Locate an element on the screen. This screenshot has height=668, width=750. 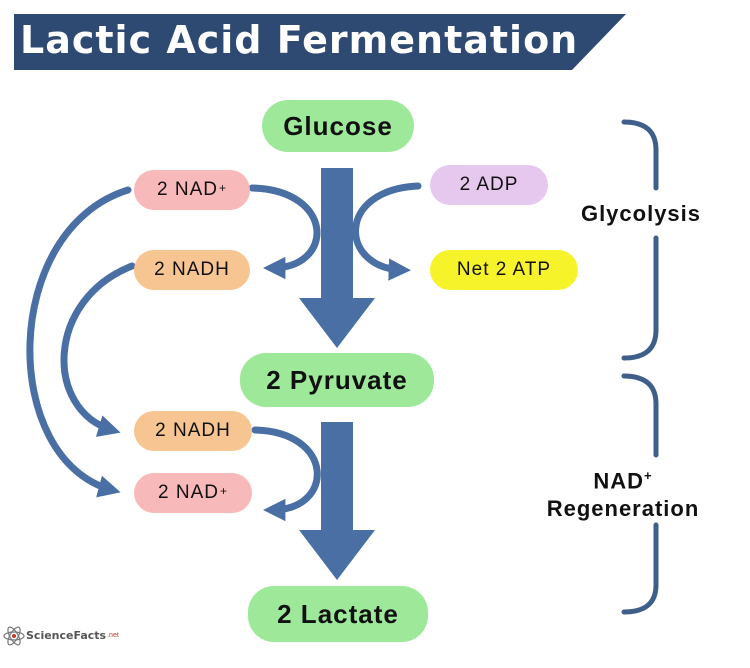
logo-text: ScienceFacts is located at coordinates (66, 635).